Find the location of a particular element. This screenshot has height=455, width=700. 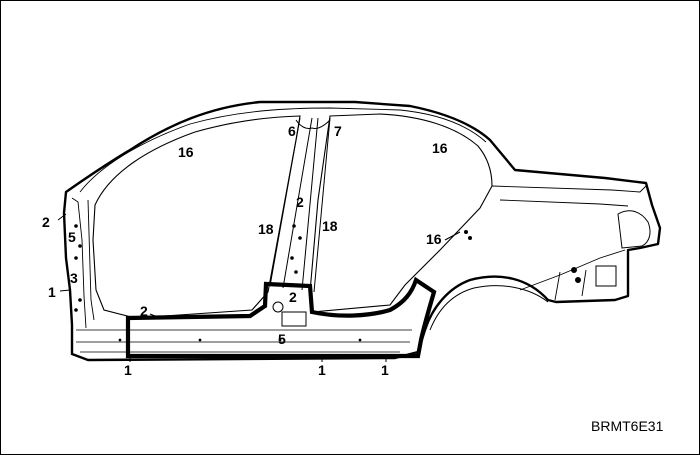

b-pillar-hole is located at coordinates (278, 307).